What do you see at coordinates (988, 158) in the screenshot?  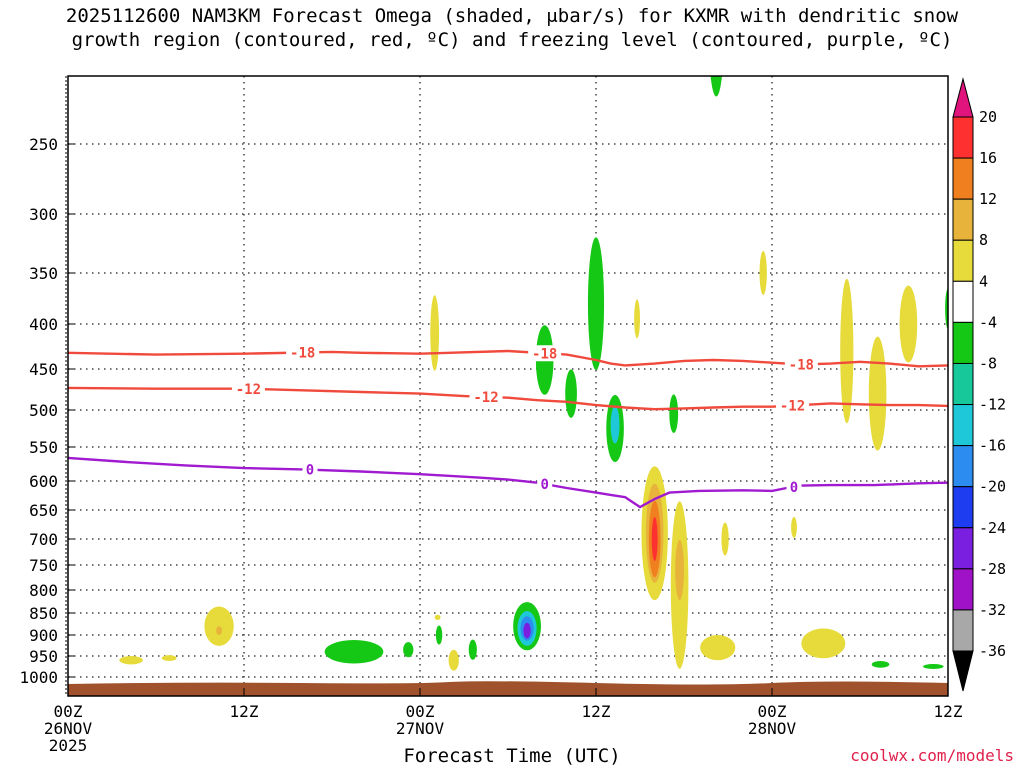 I see `colorbar-tick-label: 16` at bounding box center [988, 158].